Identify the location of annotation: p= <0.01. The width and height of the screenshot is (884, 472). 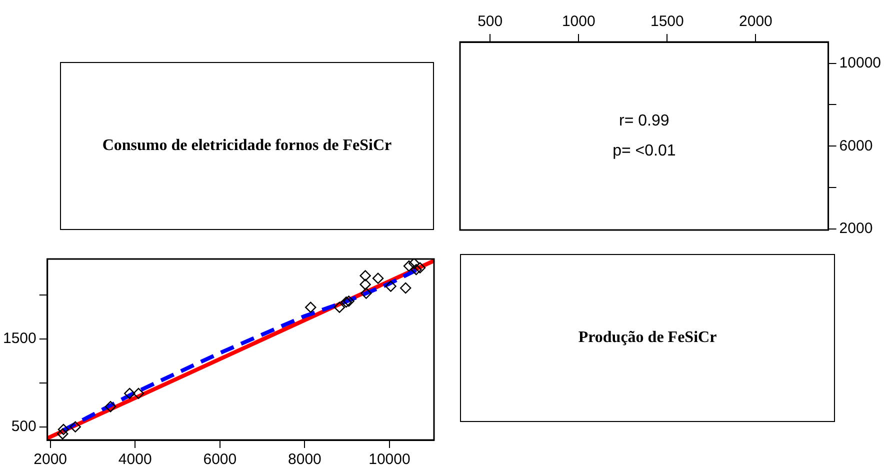
(644, 151).